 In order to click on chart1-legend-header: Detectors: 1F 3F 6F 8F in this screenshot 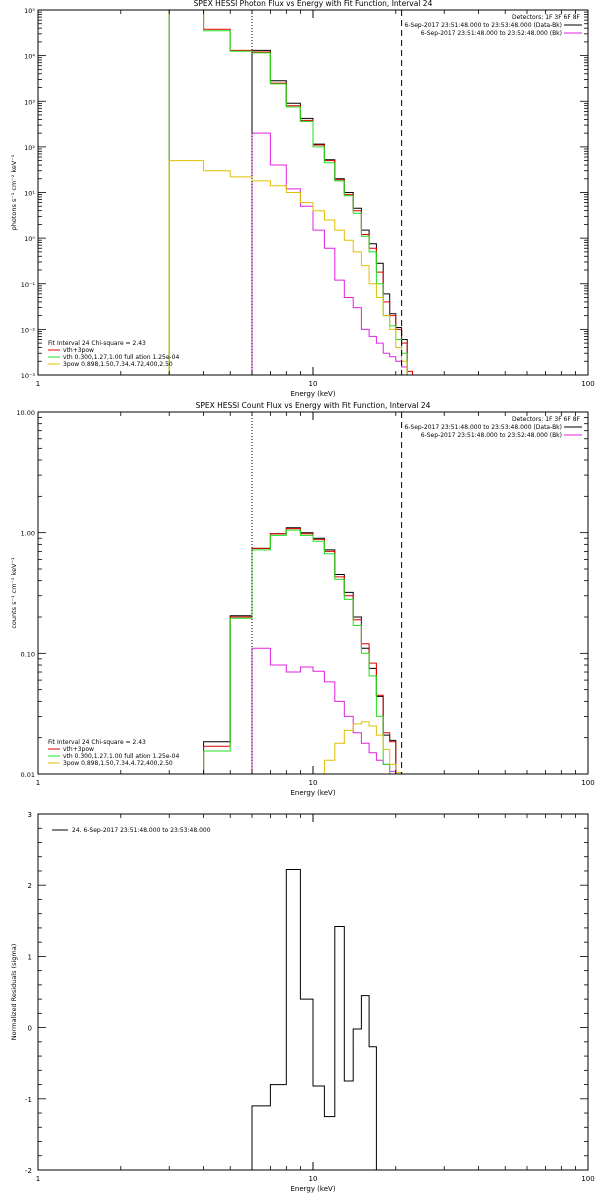, I will do `click(546, 17)`.